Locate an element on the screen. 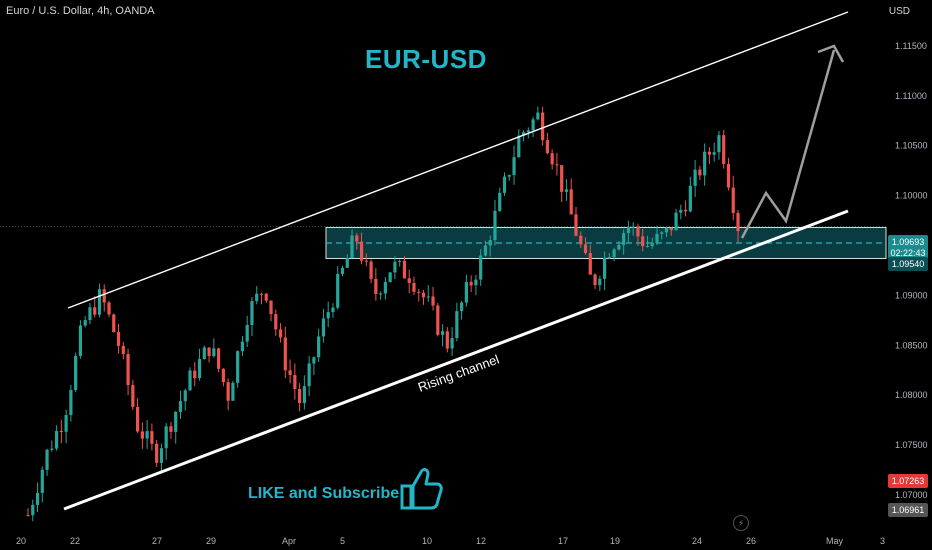  countdown-tag: 02:22:43 is located at coordinates (908, 253).